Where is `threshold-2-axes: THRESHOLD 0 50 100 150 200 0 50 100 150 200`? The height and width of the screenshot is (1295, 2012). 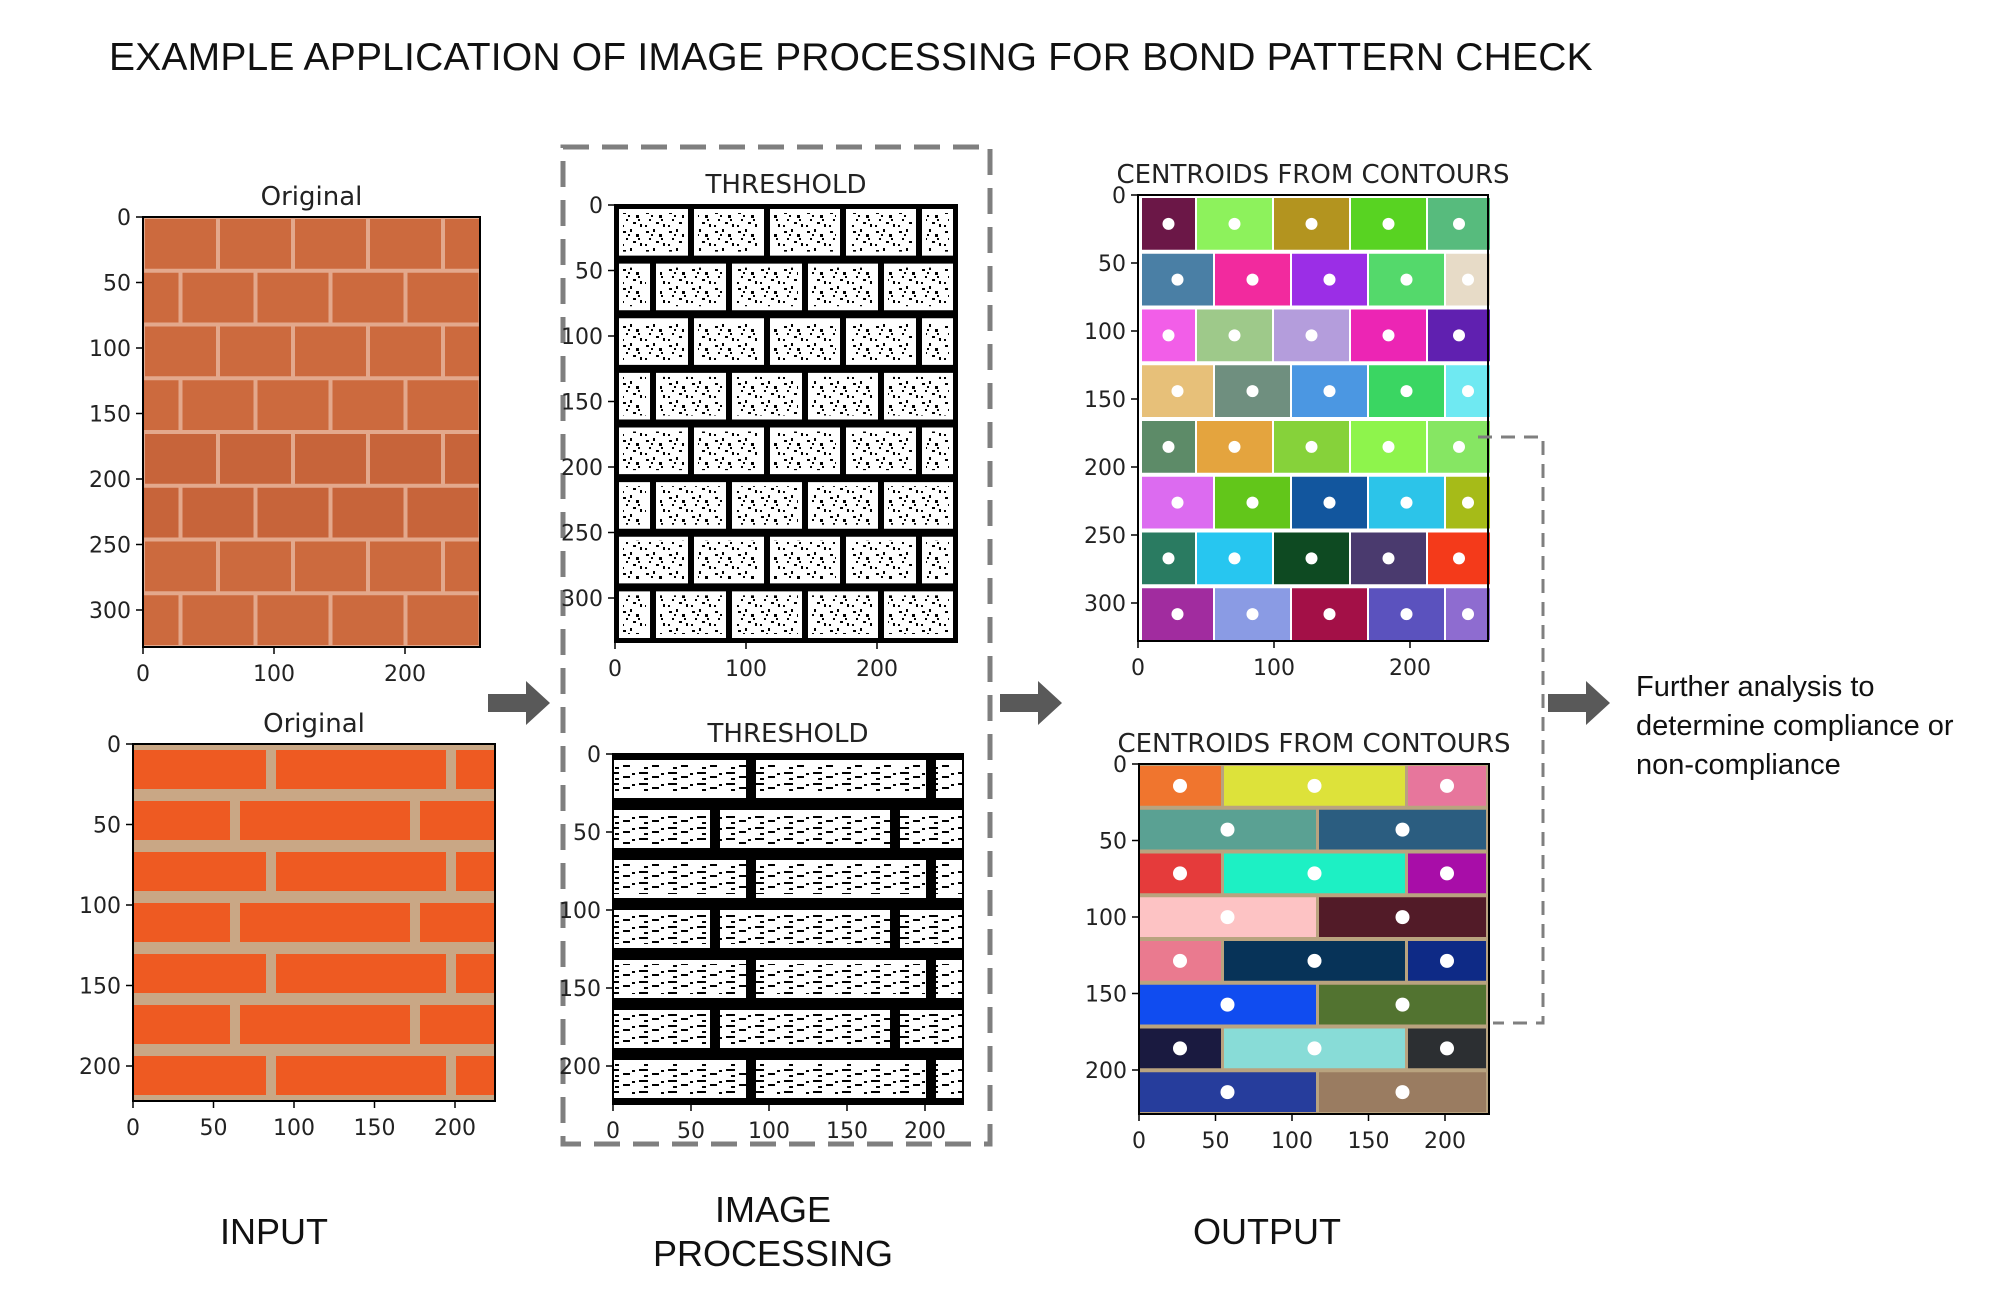 threshold-2-axes: THRESHOLD 0 50 100 150 200 0 50 100 150 200 is located at coordinates (761, 931).